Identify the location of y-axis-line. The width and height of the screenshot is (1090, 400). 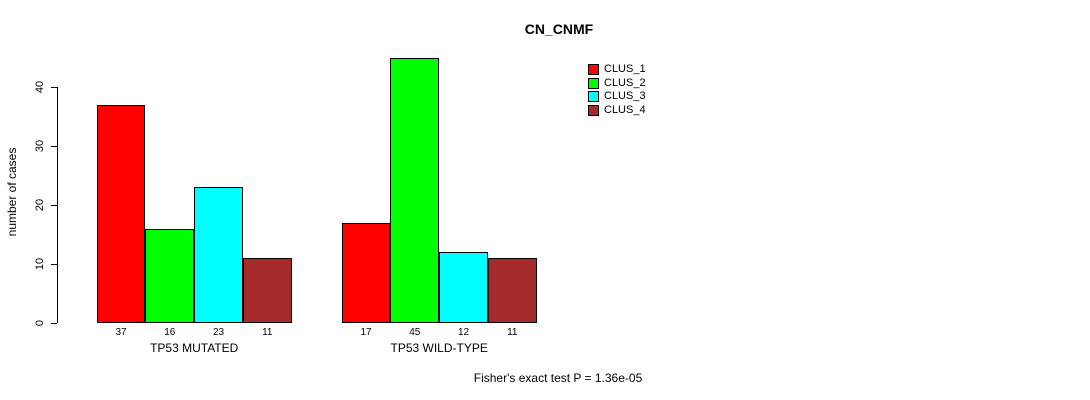
(57, 205).